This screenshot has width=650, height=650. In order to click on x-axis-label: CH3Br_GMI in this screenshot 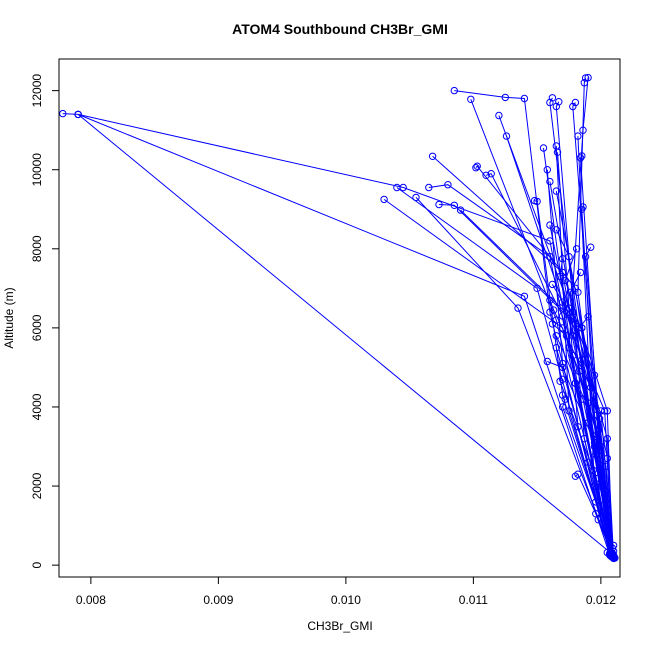, I will do `click(339, 626)`.